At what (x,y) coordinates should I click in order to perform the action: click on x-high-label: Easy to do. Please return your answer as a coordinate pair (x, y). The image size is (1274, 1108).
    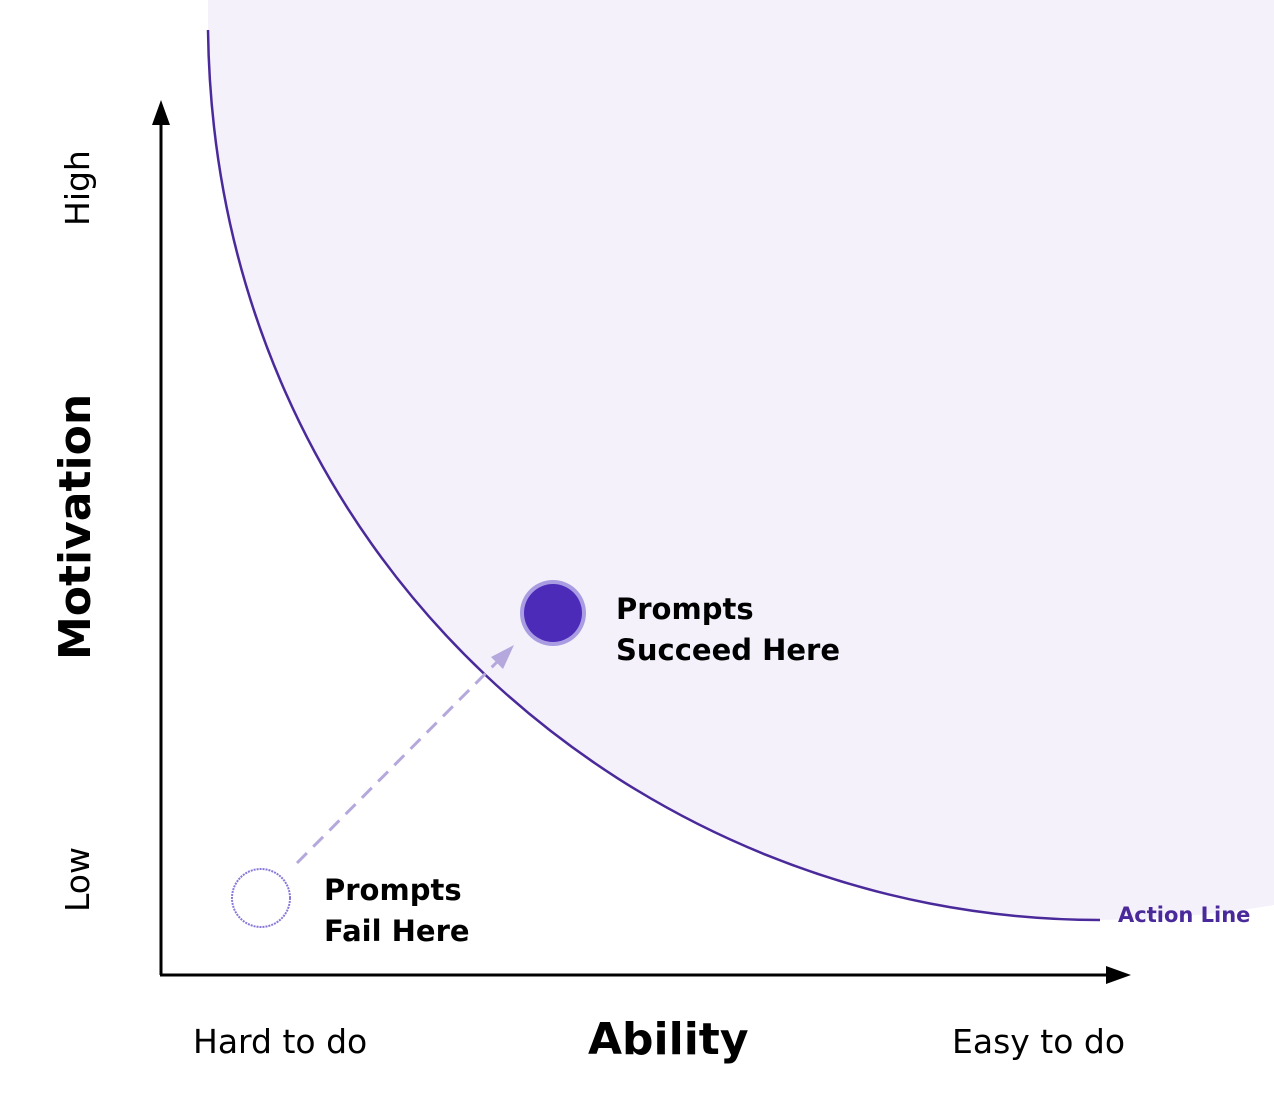
    Looking at the image, I should click on (1039, 1041).